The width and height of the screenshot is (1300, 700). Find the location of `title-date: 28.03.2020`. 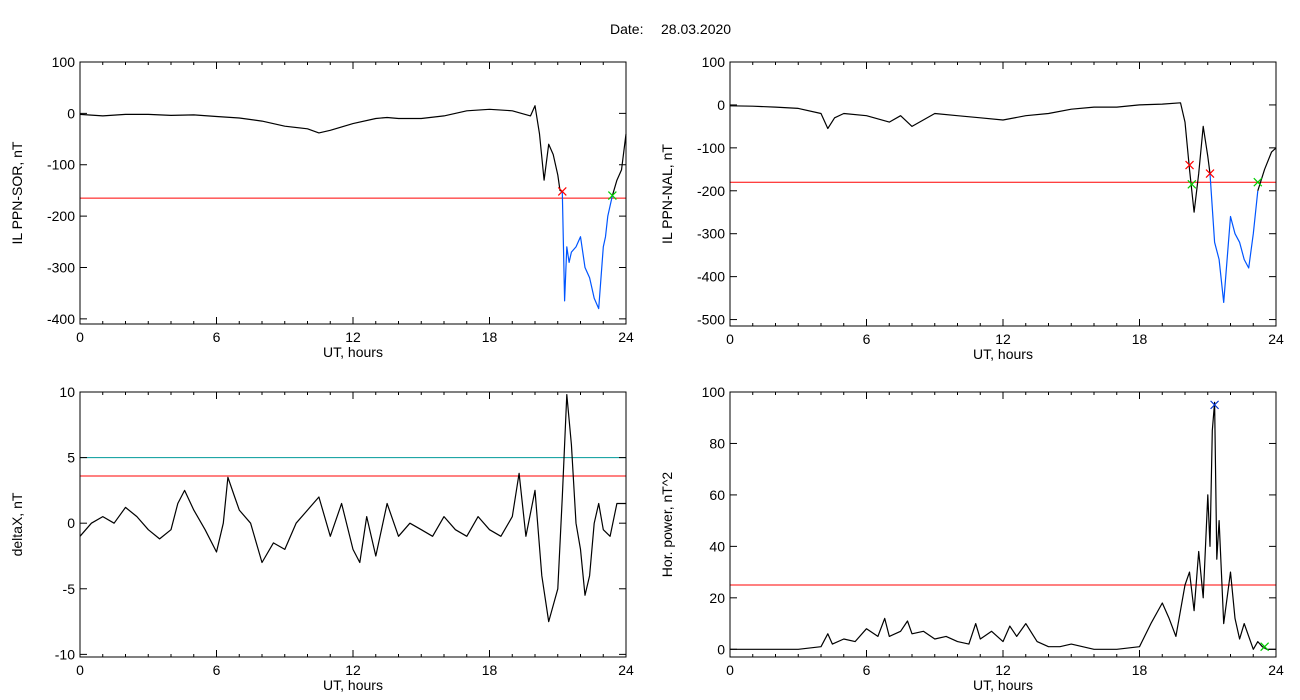

title-date: 28.03.2020 is located at coordinates (696, 29).